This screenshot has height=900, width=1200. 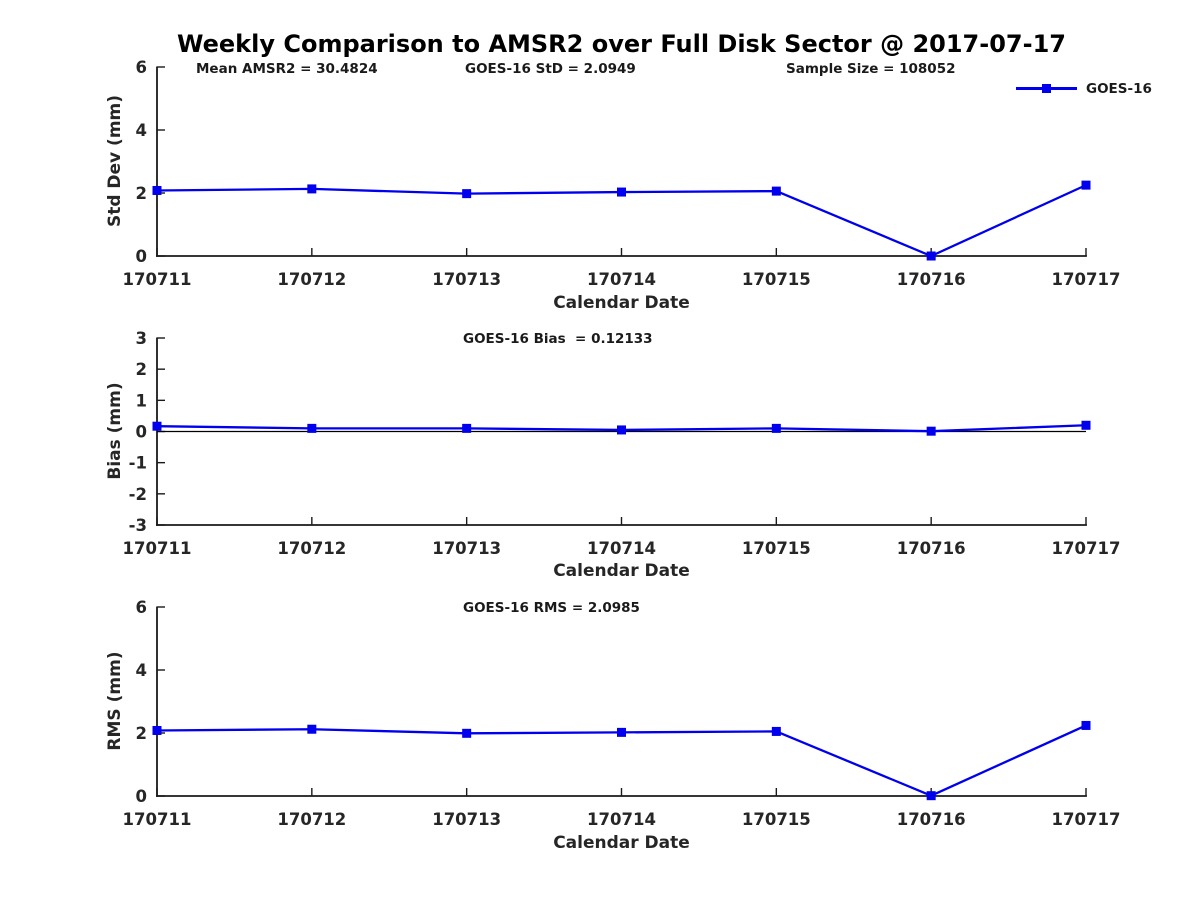 What do you see at coordinates (621, 303) in the screenshot?
I see `xlabel-std-dev: Calendar Date` at bounding box center [621, 303].